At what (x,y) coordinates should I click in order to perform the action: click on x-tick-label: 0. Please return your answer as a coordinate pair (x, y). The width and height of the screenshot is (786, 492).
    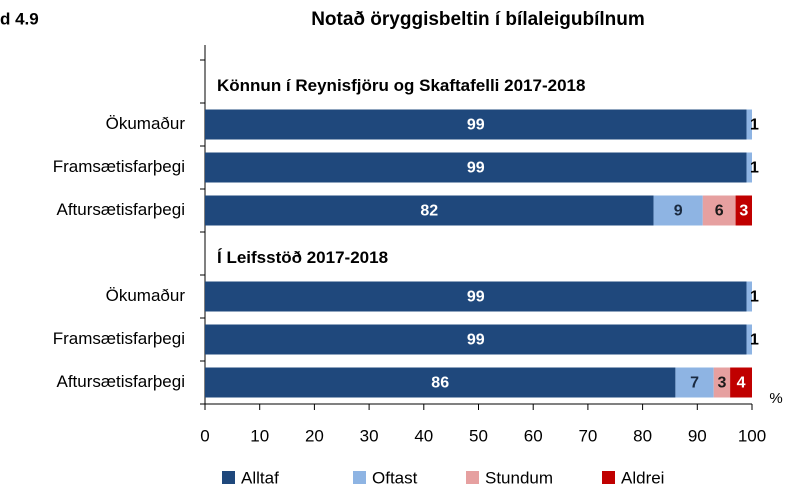
    Looking at the image, I should click on (204, 435).